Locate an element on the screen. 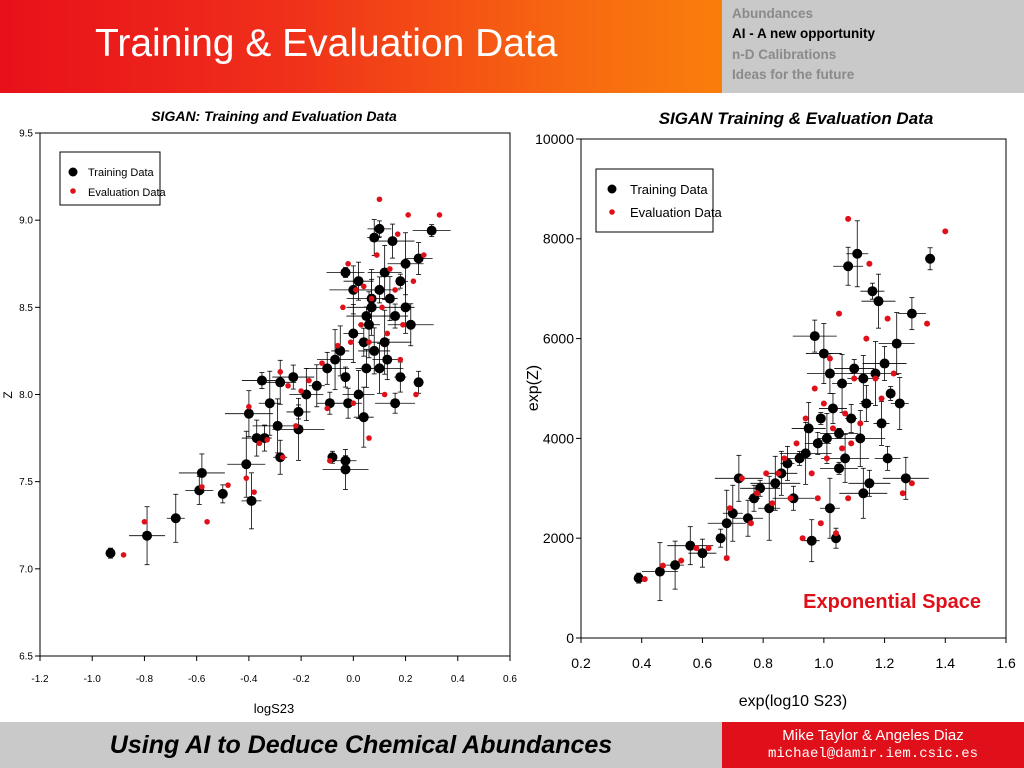 Image resolution: width=1024 pixels, height=768 pixels. chart-left-legend-training-label: Training Data is located at coordinates (121, 173).